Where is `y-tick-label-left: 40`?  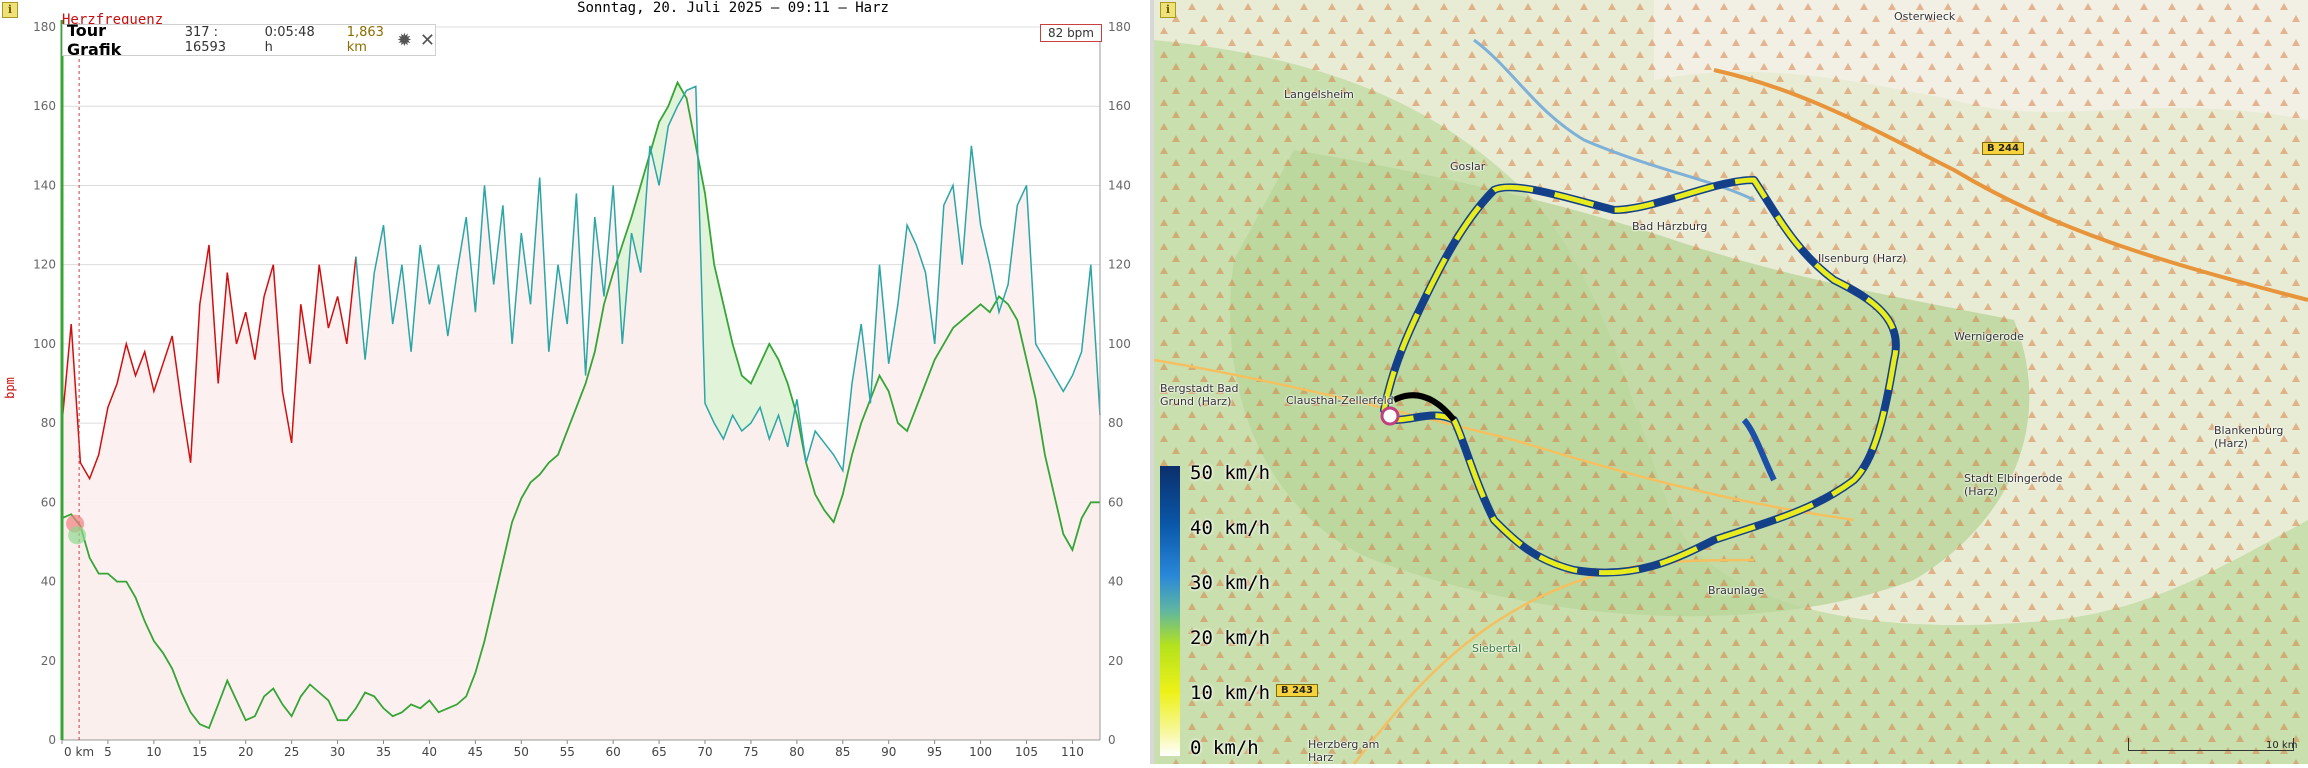
y-tick-label-left: 40 is located at coordinates (48, 582).